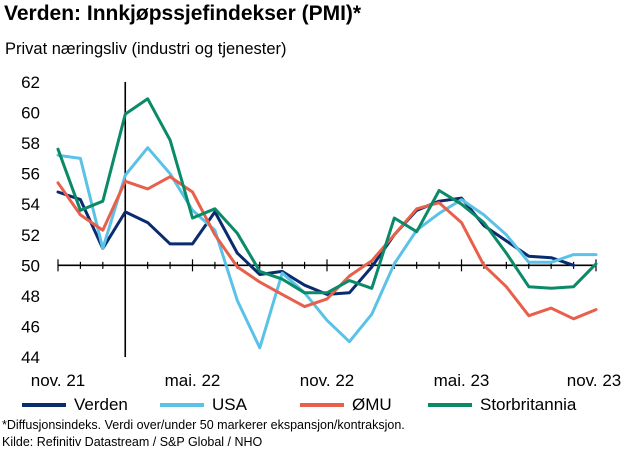 Image resolution: width=628 pixels, height=455 pixels. Describe the element at coordinates (30, 235) in the screenshot. I see `y-tick-label: 52` at that location.